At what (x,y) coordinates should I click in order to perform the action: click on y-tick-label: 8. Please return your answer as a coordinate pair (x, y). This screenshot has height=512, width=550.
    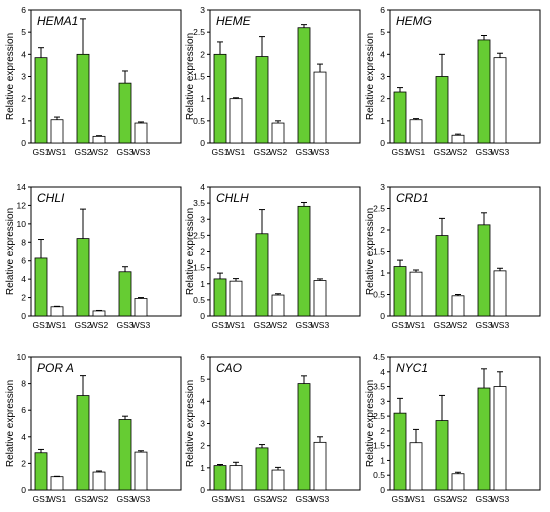
    Looking at the image, I should click on (23, 242).